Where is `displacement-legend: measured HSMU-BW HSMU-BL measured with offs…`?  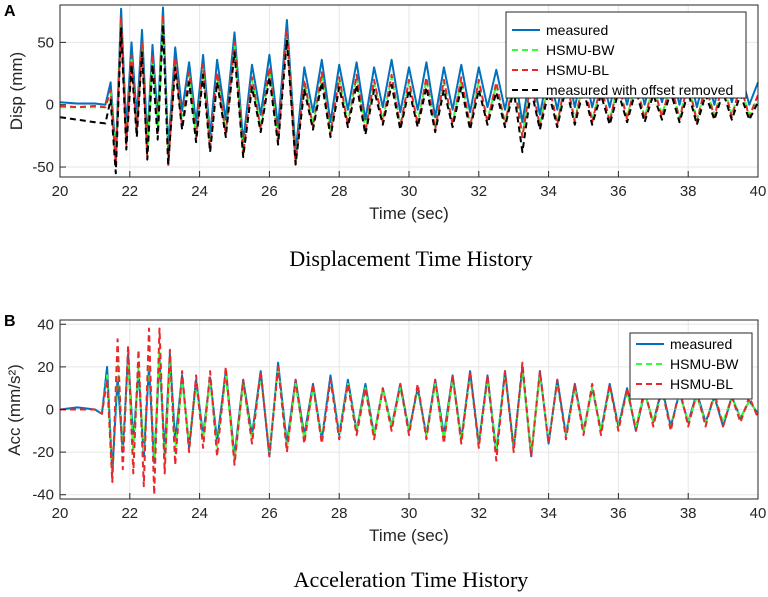
displacement-legend: measured HSMU-BW HSMU-BL measured with offs… is located at coordinates (626, 55).